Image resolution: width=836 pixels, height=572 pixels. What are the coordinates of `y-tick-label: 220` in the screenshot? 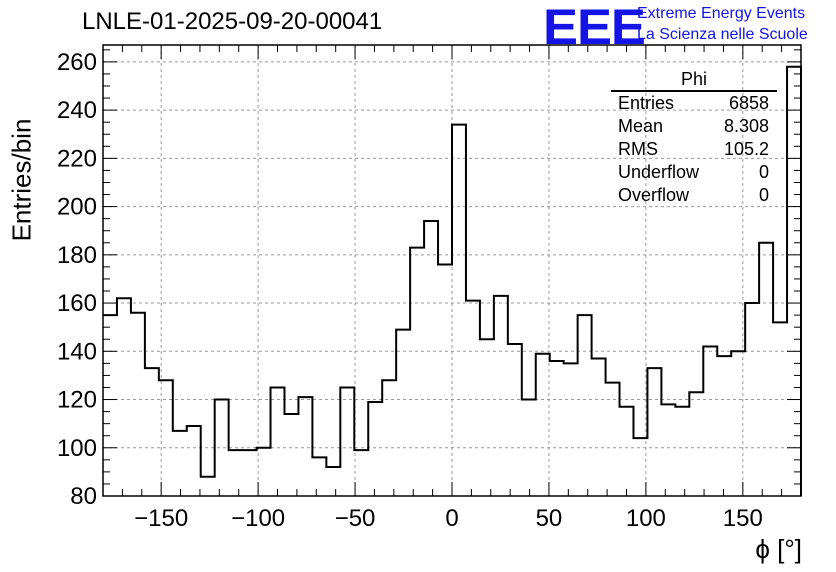 It's located at (77, 158).